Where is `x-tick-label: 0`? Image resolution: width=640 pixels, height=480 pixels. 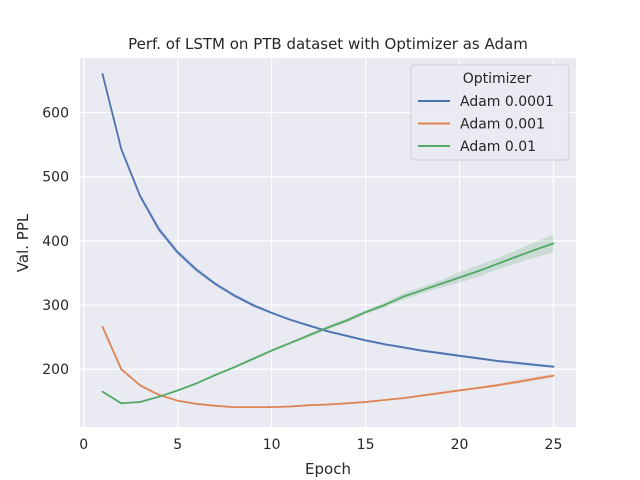
x-tick-label: 0 is located at coordinates (83, 445).